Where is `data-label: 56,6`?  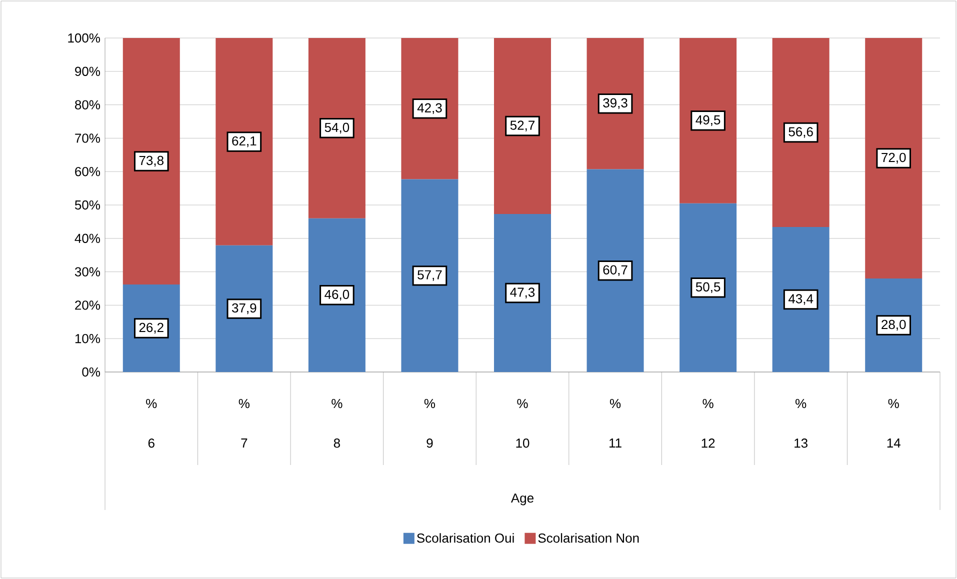 data-label: 56,6 is located at coordinates (800, 132).